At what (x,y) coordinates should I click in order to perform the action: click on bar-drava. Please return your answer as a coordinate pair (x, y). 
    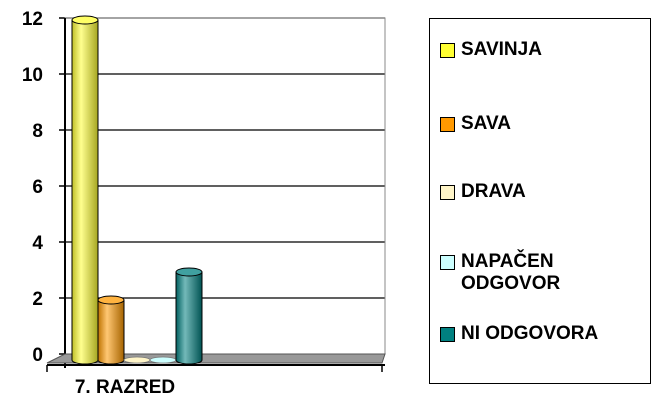
    Looking at the image, I should click on (137, 360).